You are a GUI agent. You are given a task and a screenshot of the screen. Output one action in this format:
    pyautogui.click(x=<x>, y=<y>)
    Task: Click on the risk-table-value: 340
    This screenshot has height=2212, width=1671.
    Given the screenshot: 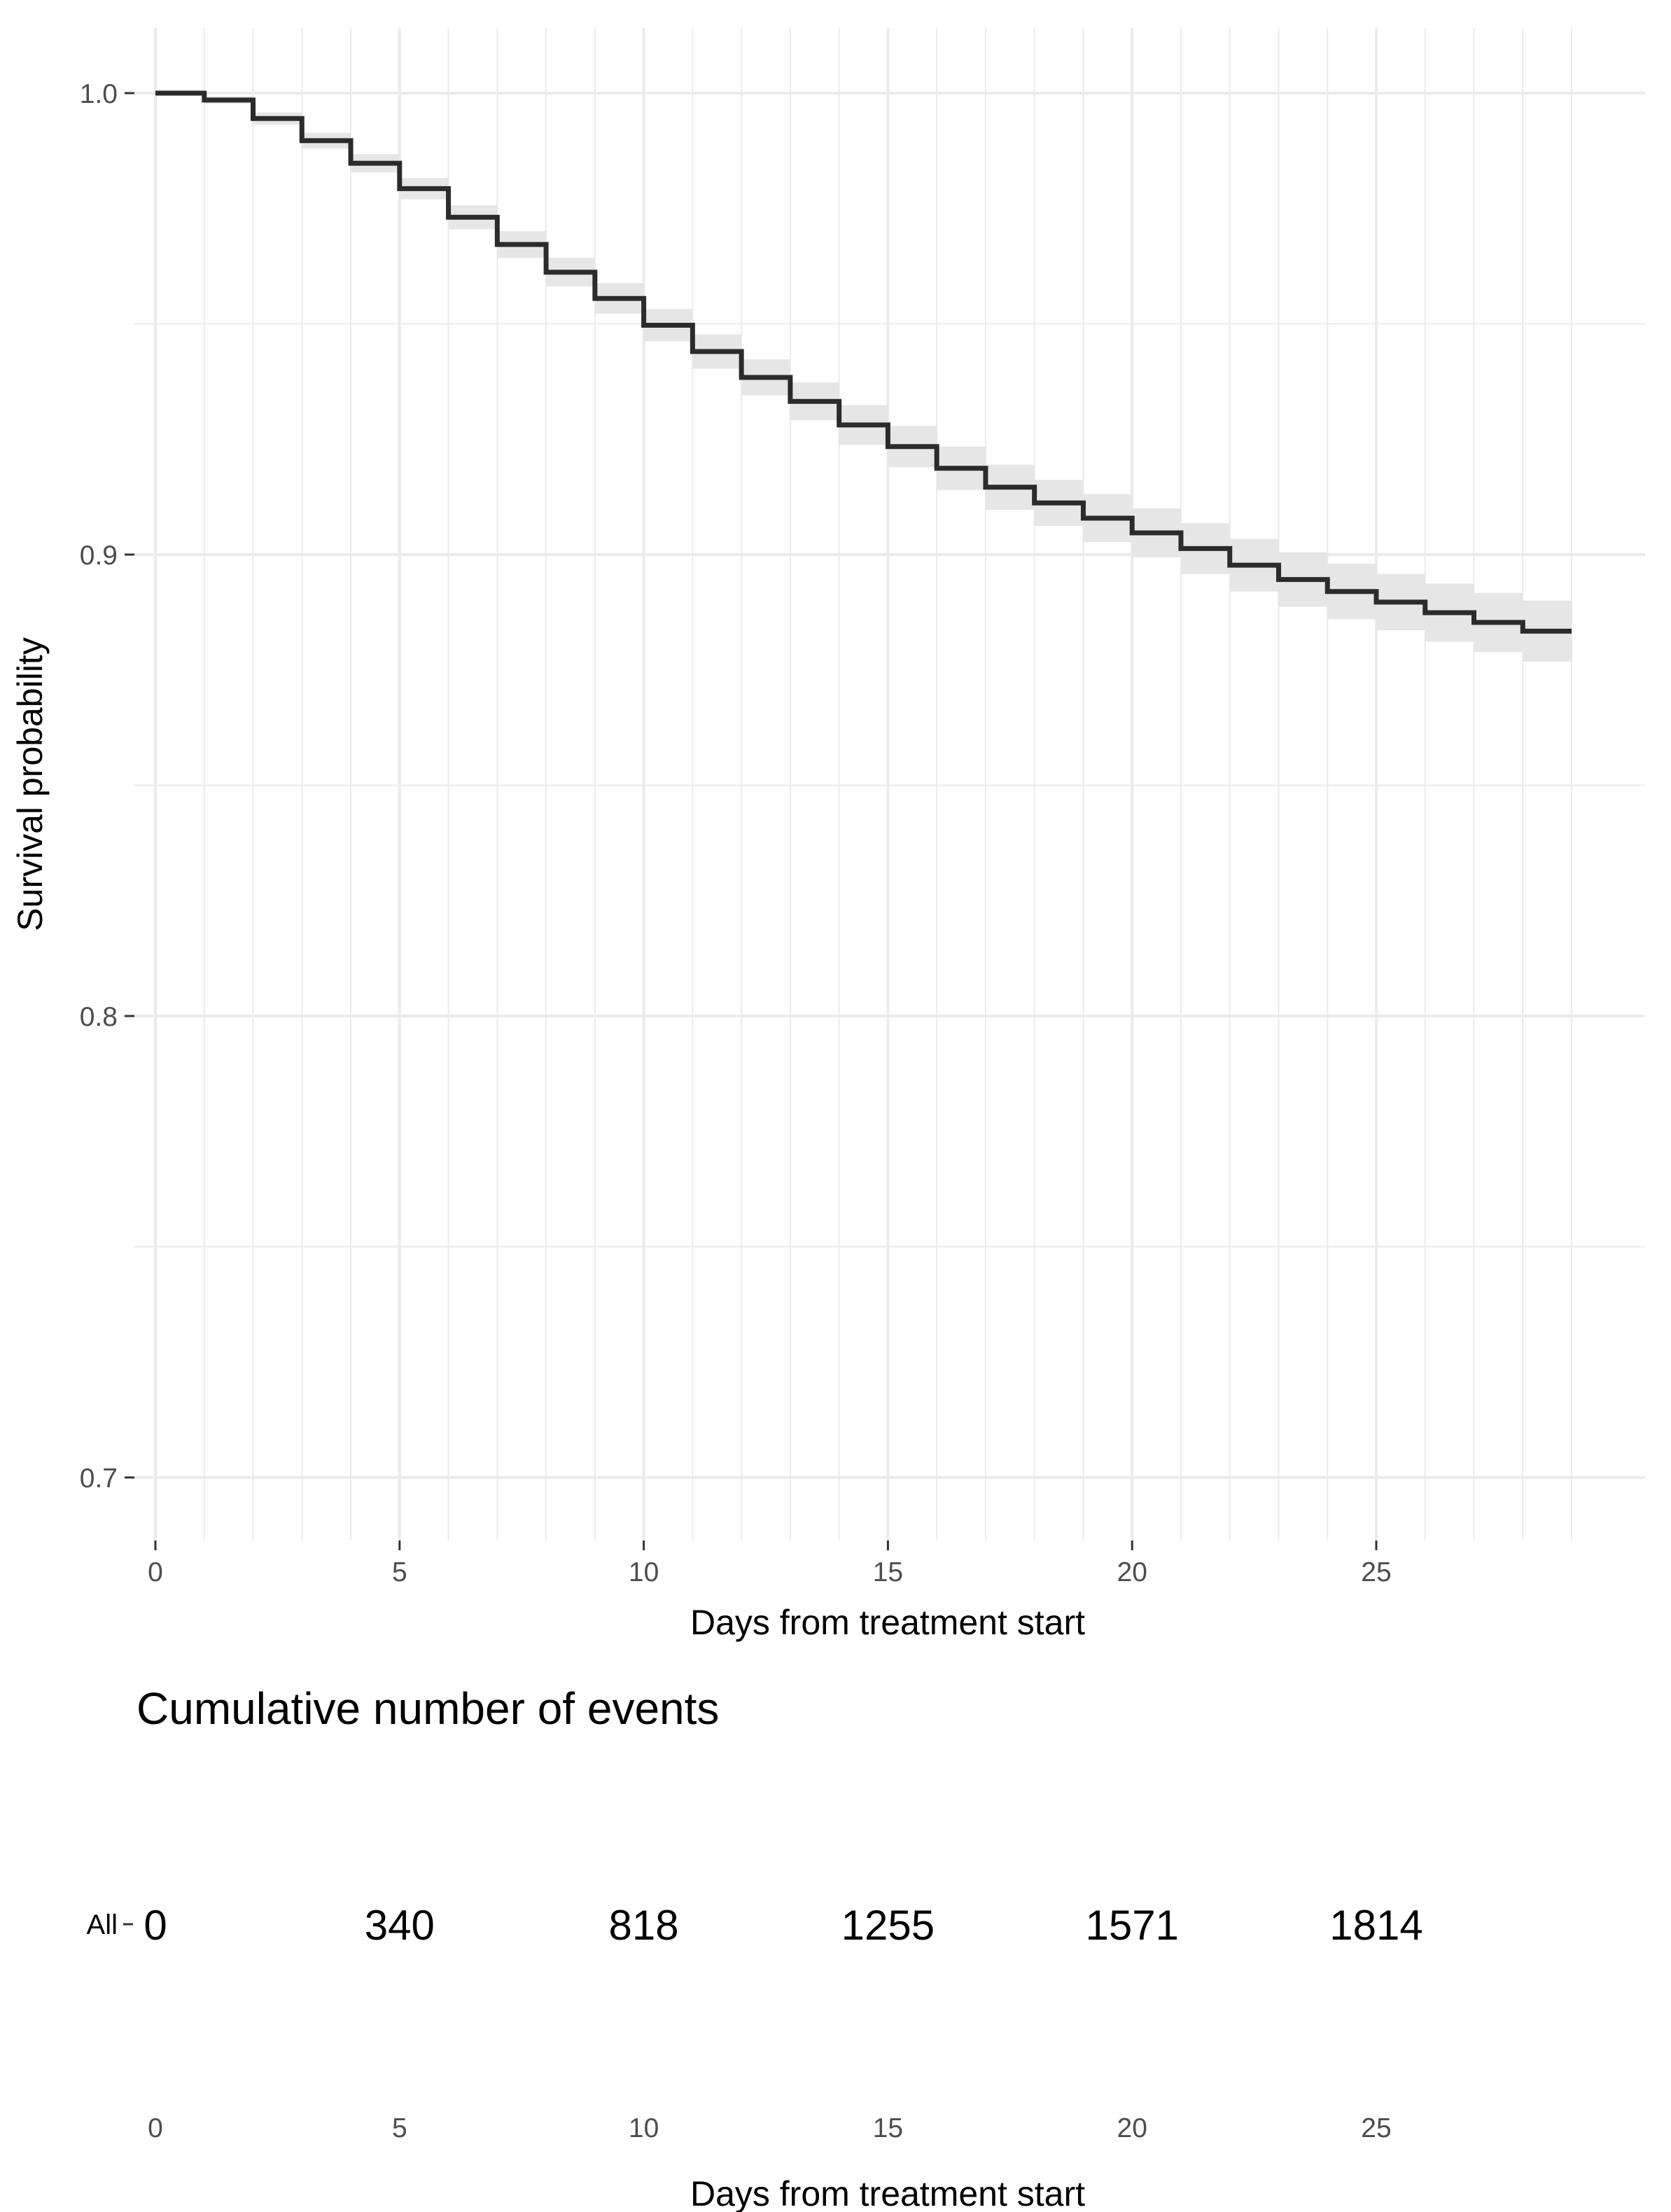 What is the action you would take?
    pyautogui.click(x=400, y=1926)
    